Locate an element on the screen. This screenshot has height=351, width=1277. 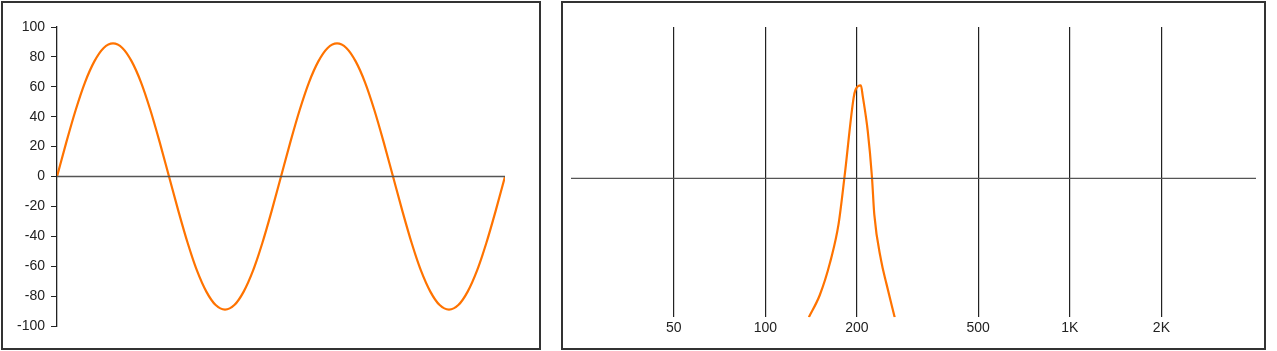
y-tick-label: 40 is located at coordinates (37, 115).